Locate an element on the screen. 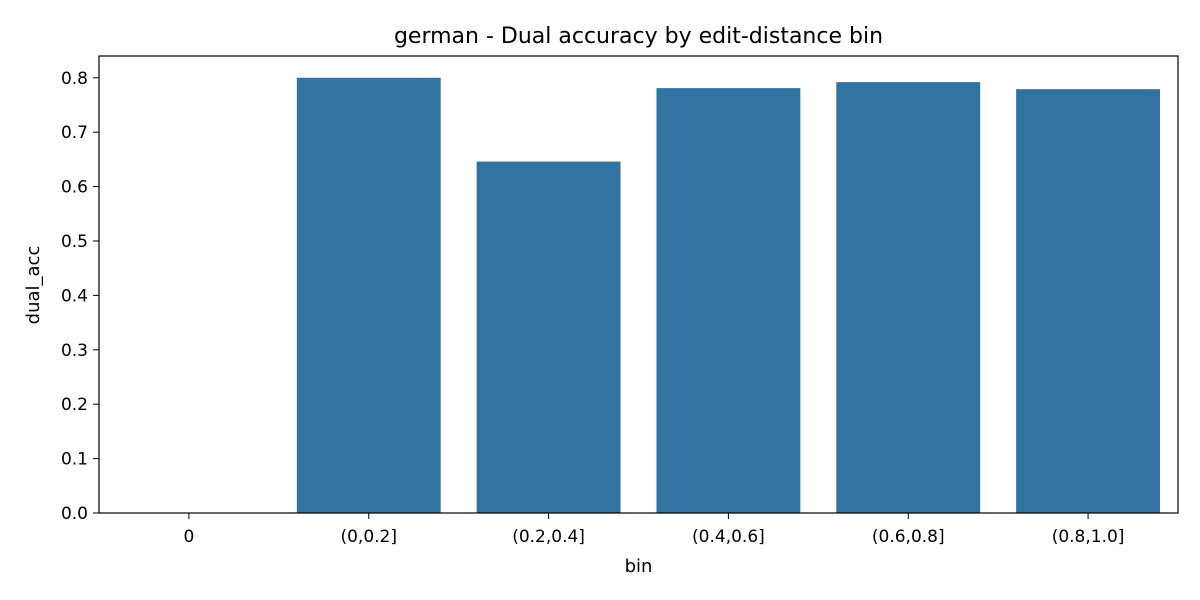 The width and height of the screenshot is (1200, 600). x-tick-label: (0.2,0.4] is located at coordinates (548, 537).